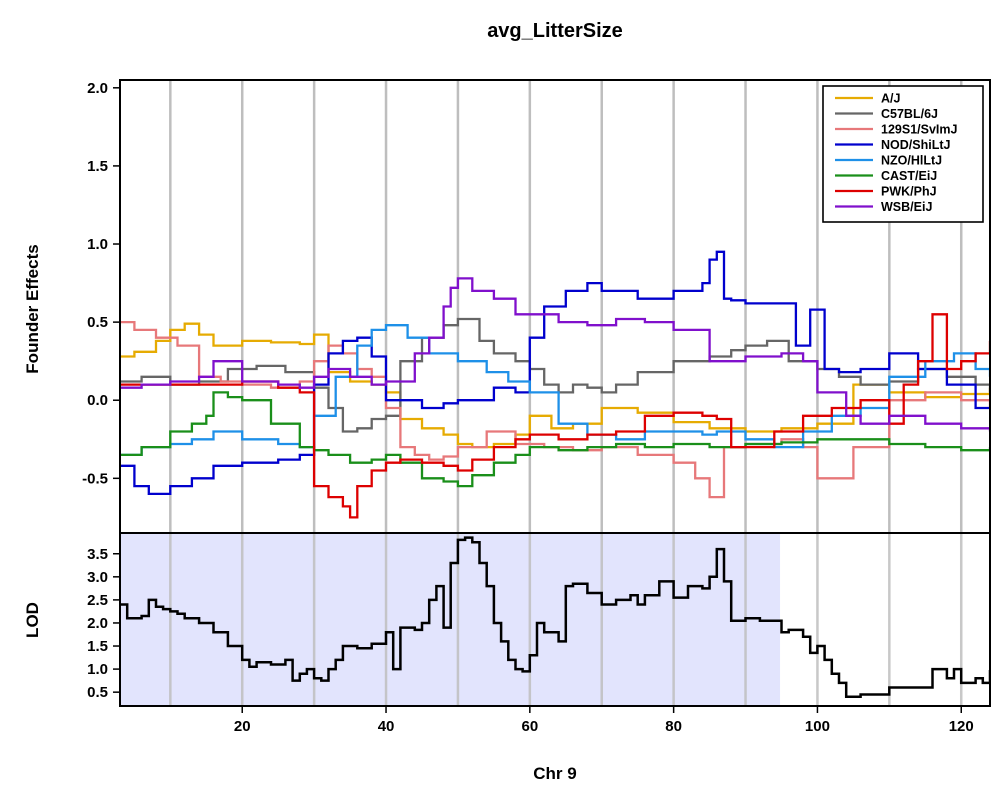 The image size is (1000, 800). I want to click on legend-label-c57bl-6j: C57BL/6J, so click(909, 114).